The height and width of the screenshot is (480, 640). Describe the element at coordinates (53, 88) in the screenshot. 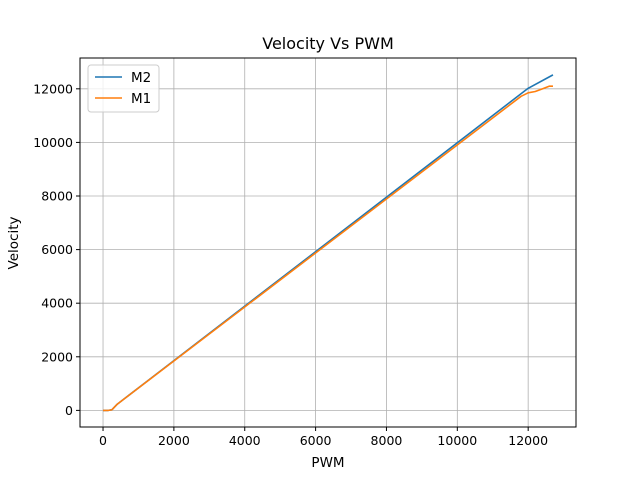

I see `y-tick-label: 12000` at that location.